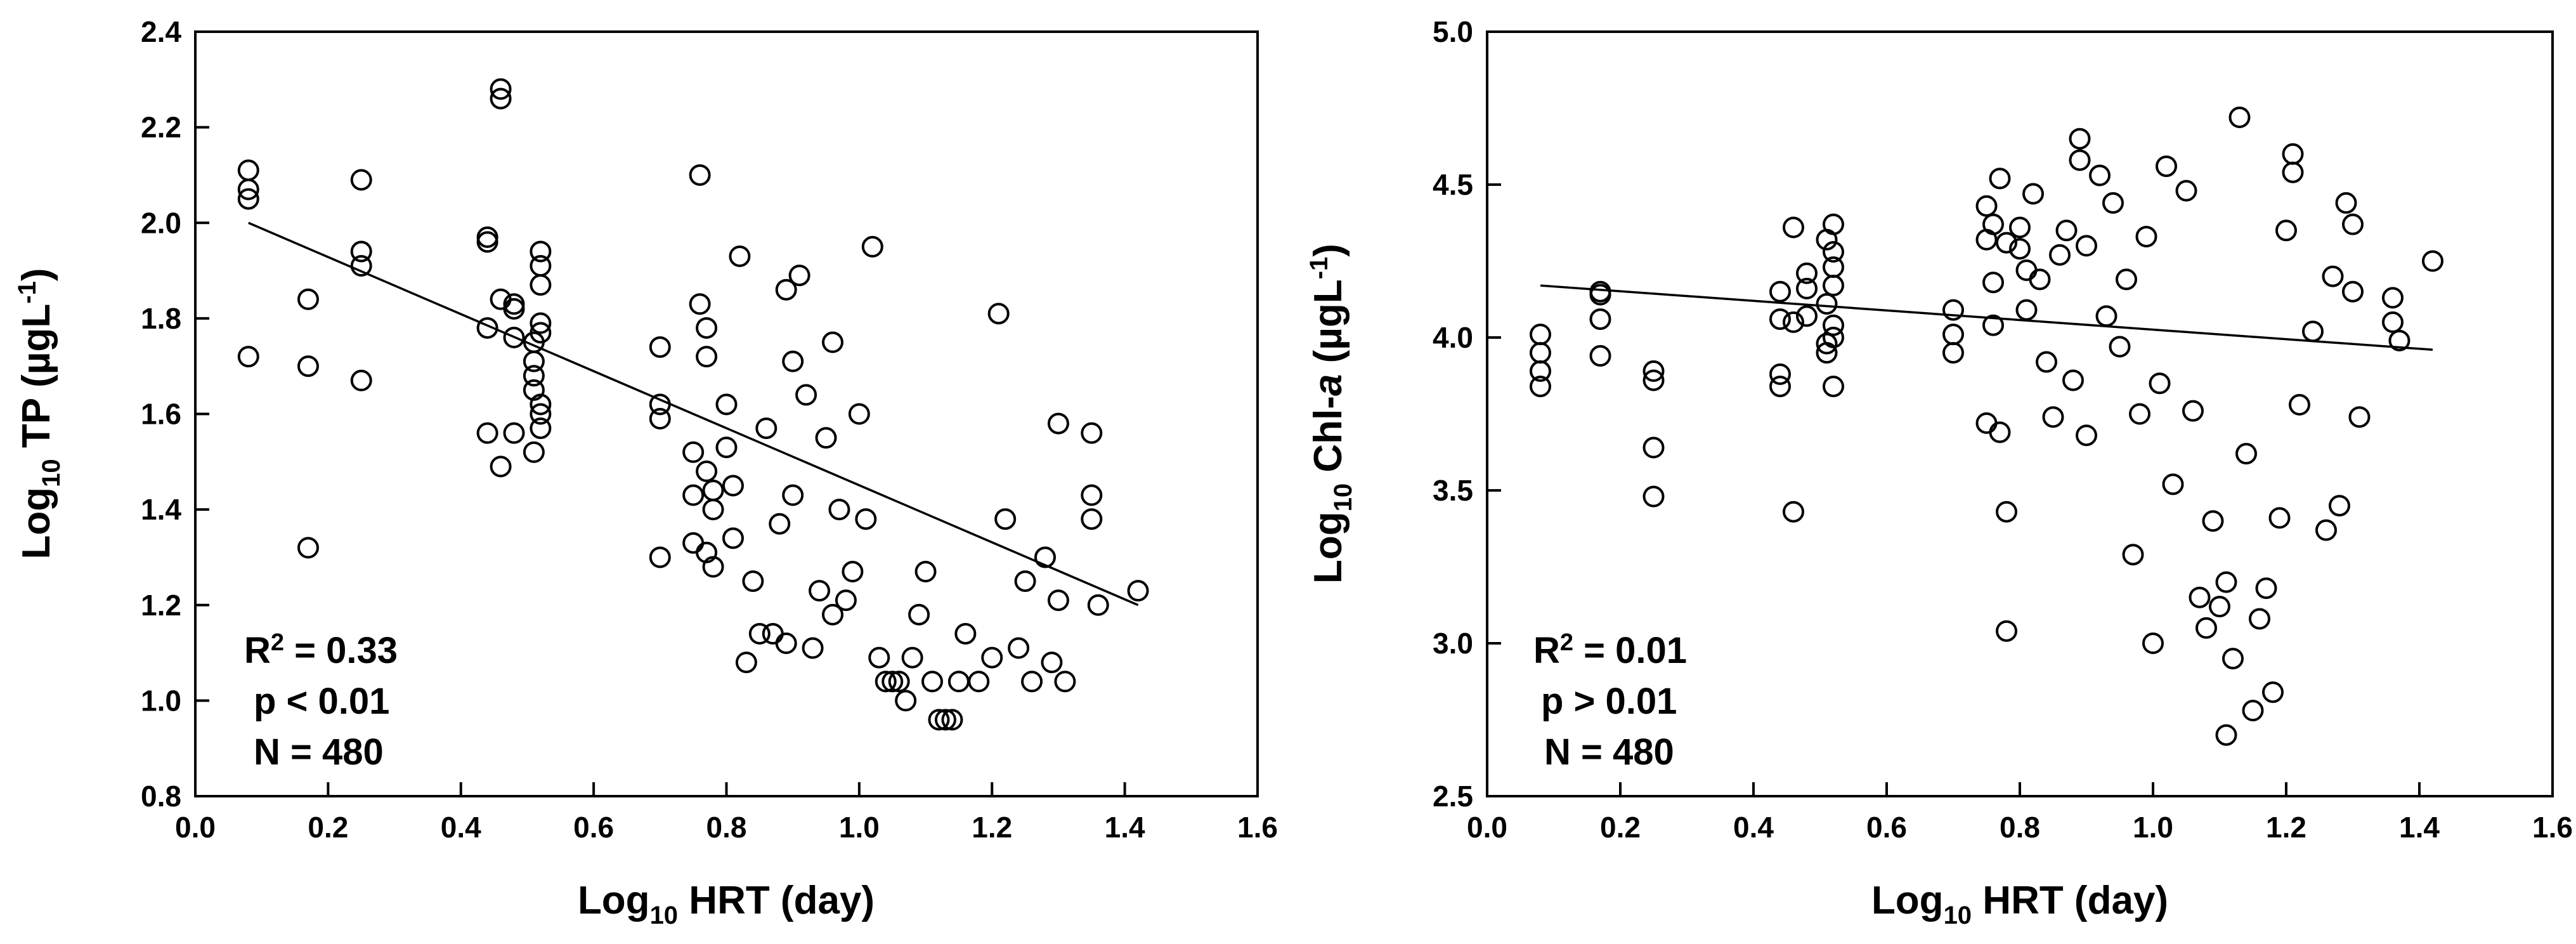 Image resolution: width=2576 pixels, height=944 pixels. Describe the element at coordinates (1621, 827) in the screenshot. I see `chla-x-tick-label: 0.2` at that location.